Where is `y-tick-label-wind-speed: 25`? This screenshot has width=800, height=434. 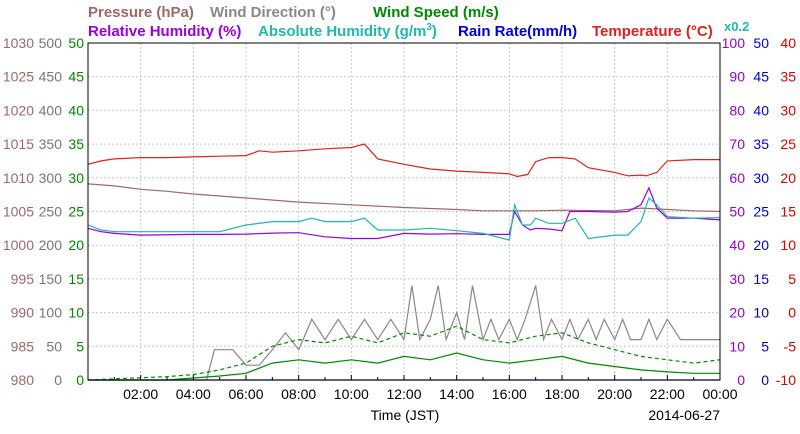
y-tick-label-wind-speed: 25 is located at coordinates (76, 212).